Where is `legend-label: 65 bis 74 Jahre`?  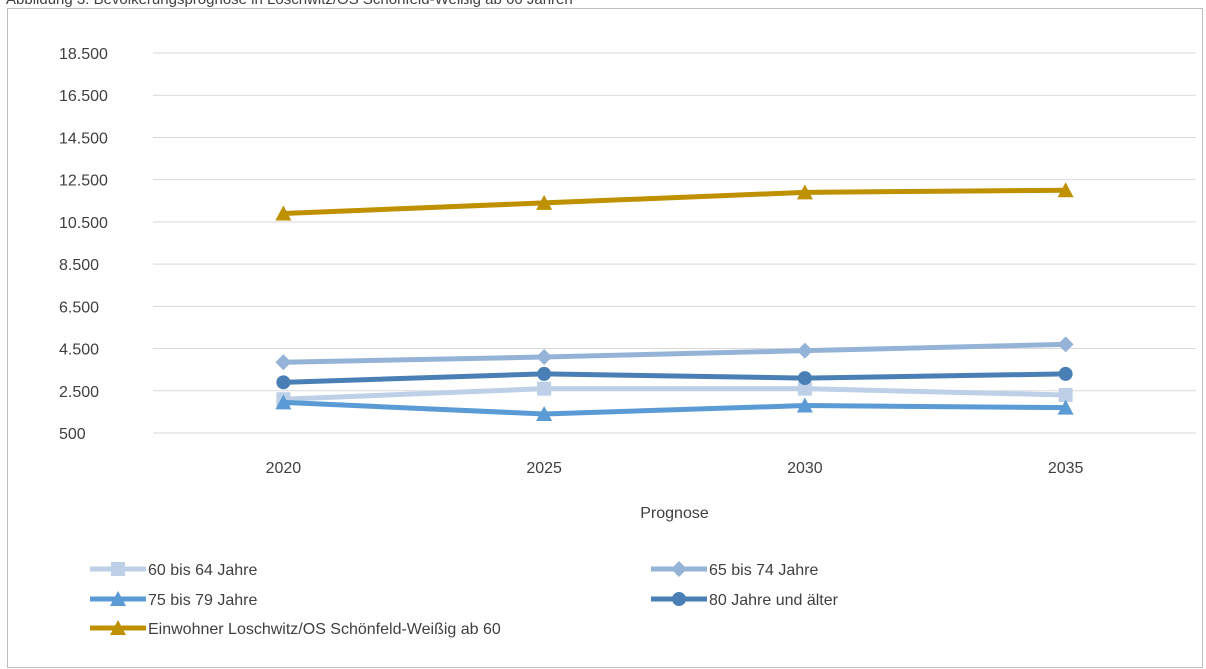
legend-label: 65 bis 74 Jahre is located at coordinates (764, 570).